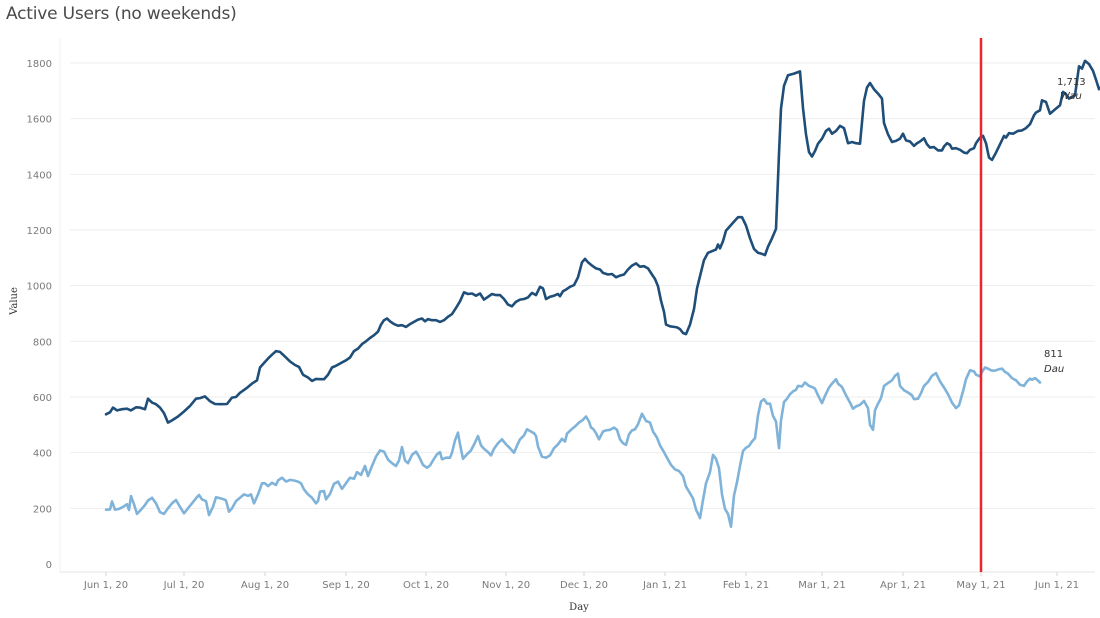 The height and width of the screenshot is (618, 1100). Describe the element at coordinates (1071, 96) in the screenshot. I see `wau-series-label: Wau` at that location.